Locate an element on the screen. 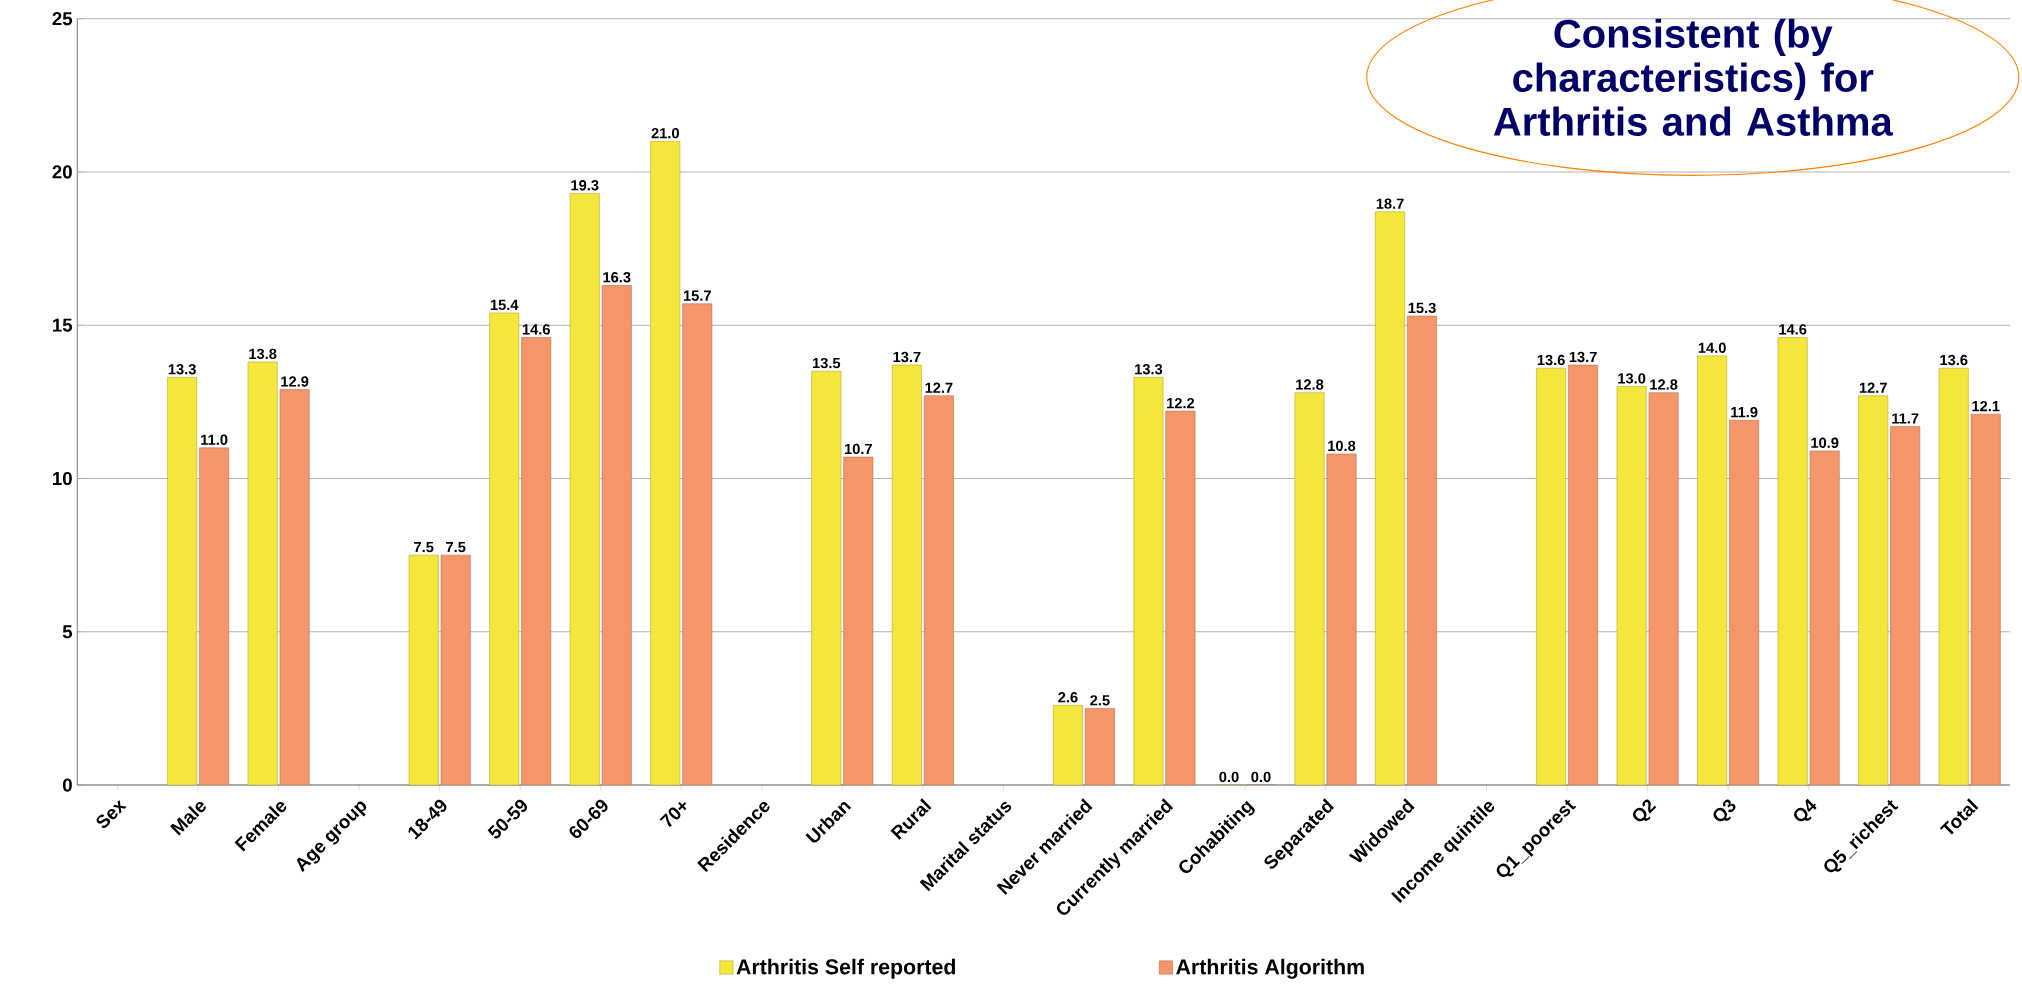 Image resolution: width=2022 pixels, height=997 pixels. x-tick-label: Q3 is located at coordinates (1724, 810).